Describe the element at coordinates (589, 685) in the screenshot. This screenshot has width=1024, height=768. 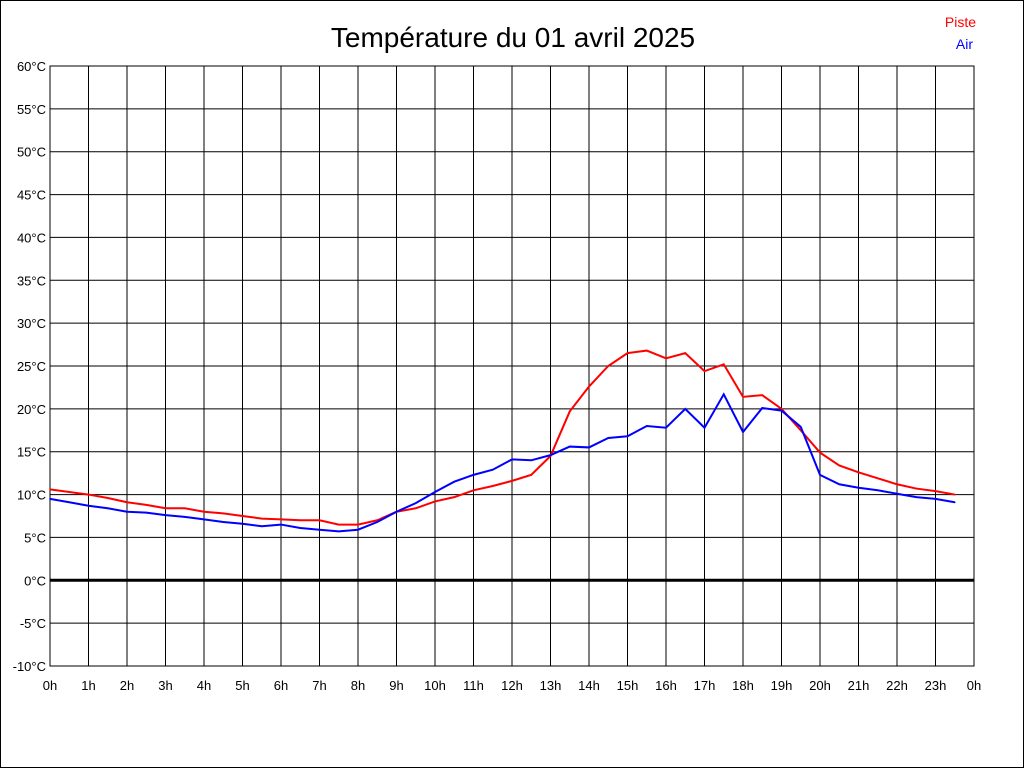
I see `x-tick-label: 14h` at that location.